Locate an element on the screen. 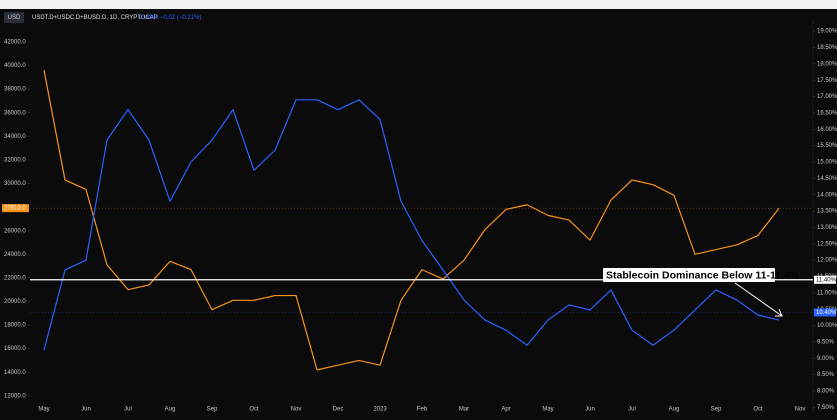 The width and height of the screenshot is (837, 420). y2-tick-label: 12.00% is located at coordinates (827, 261).